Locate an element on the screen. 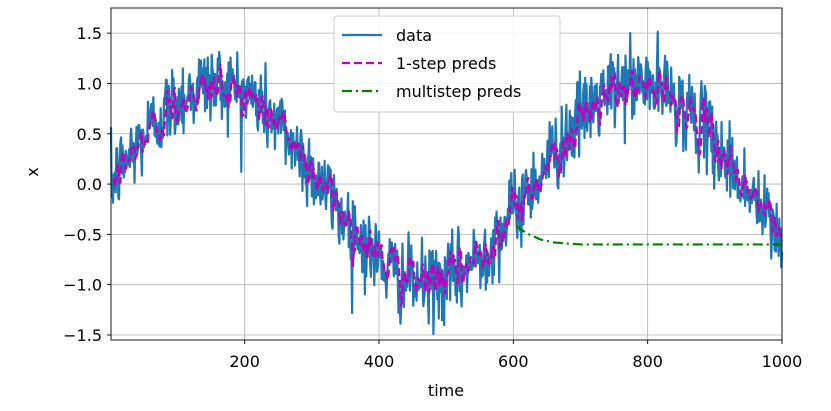 This screenshot has height=411, width=831. x-tick-label: 600 is located at coordinates (513, 361).